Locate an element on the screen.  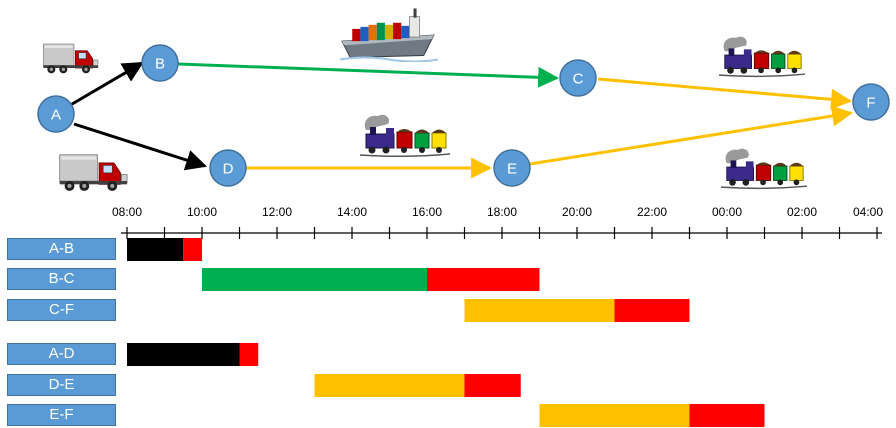
bar-a-d-truck is located at coordinates (183, 354).